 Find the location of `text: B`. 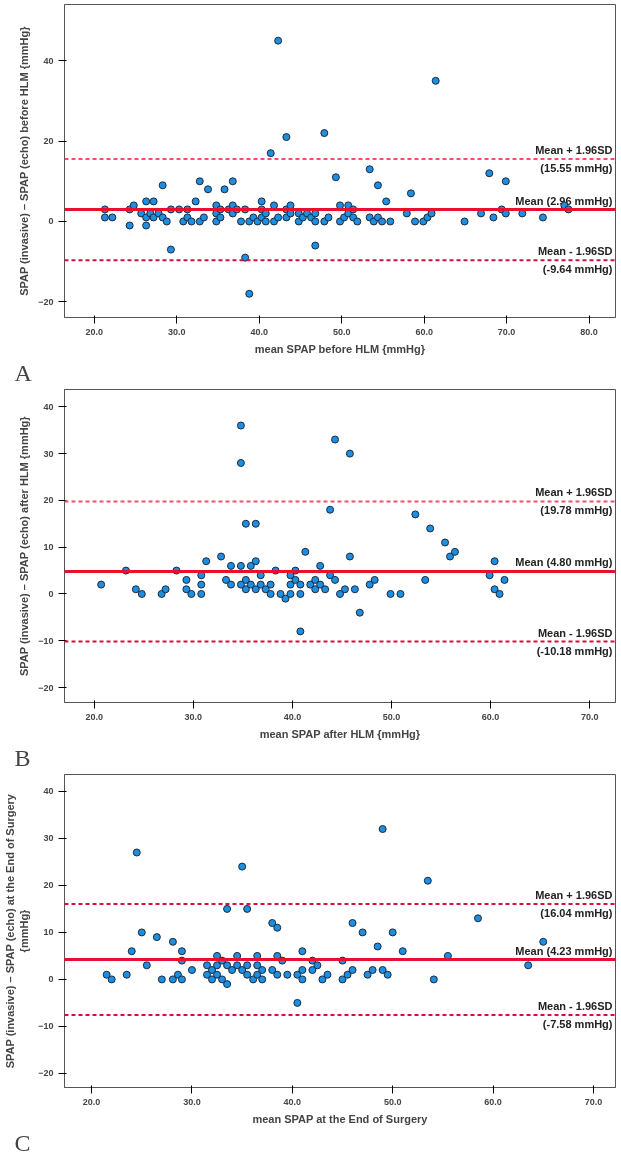

text: B is located at coordinates (22, 757).